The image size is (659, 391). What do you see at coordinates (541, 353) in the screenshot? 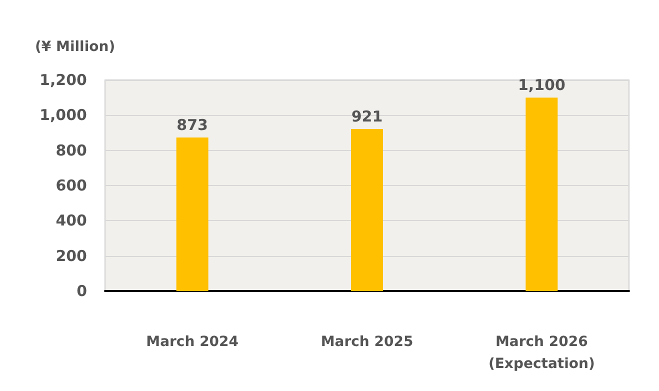
I see `x-tick-label: March 2026 (Expectation)` at bounding box center [541, 353].